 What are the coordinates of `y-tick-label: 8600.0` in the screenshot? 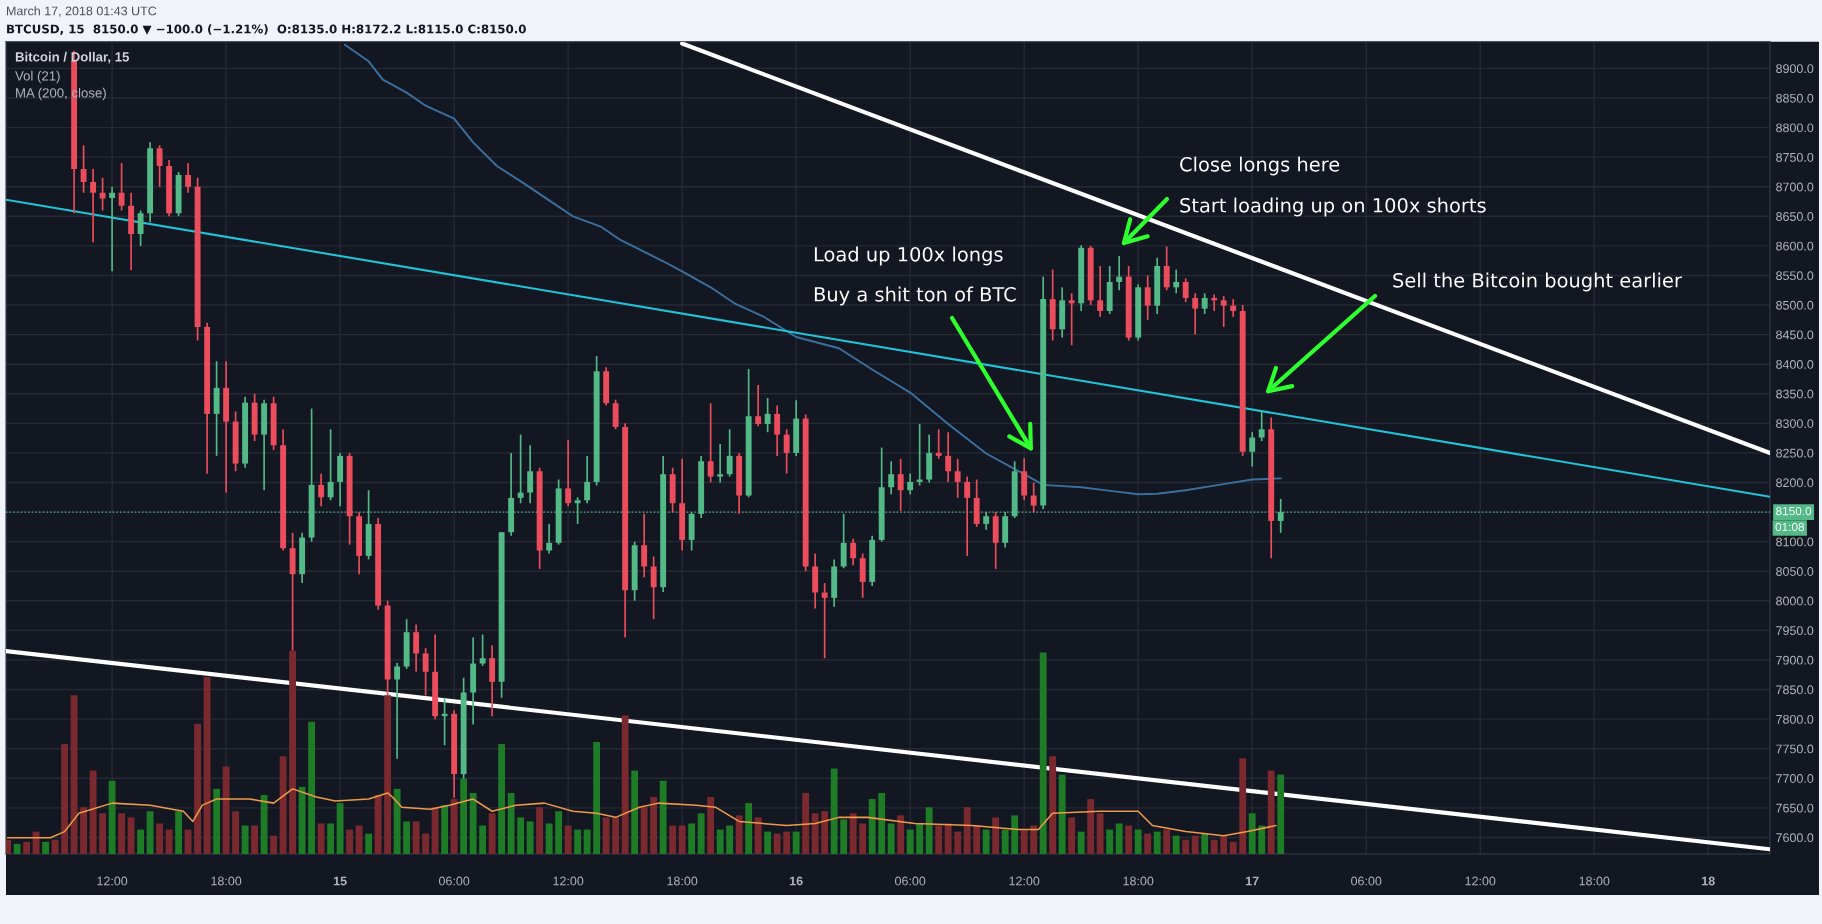 It's located at (1795, 246).